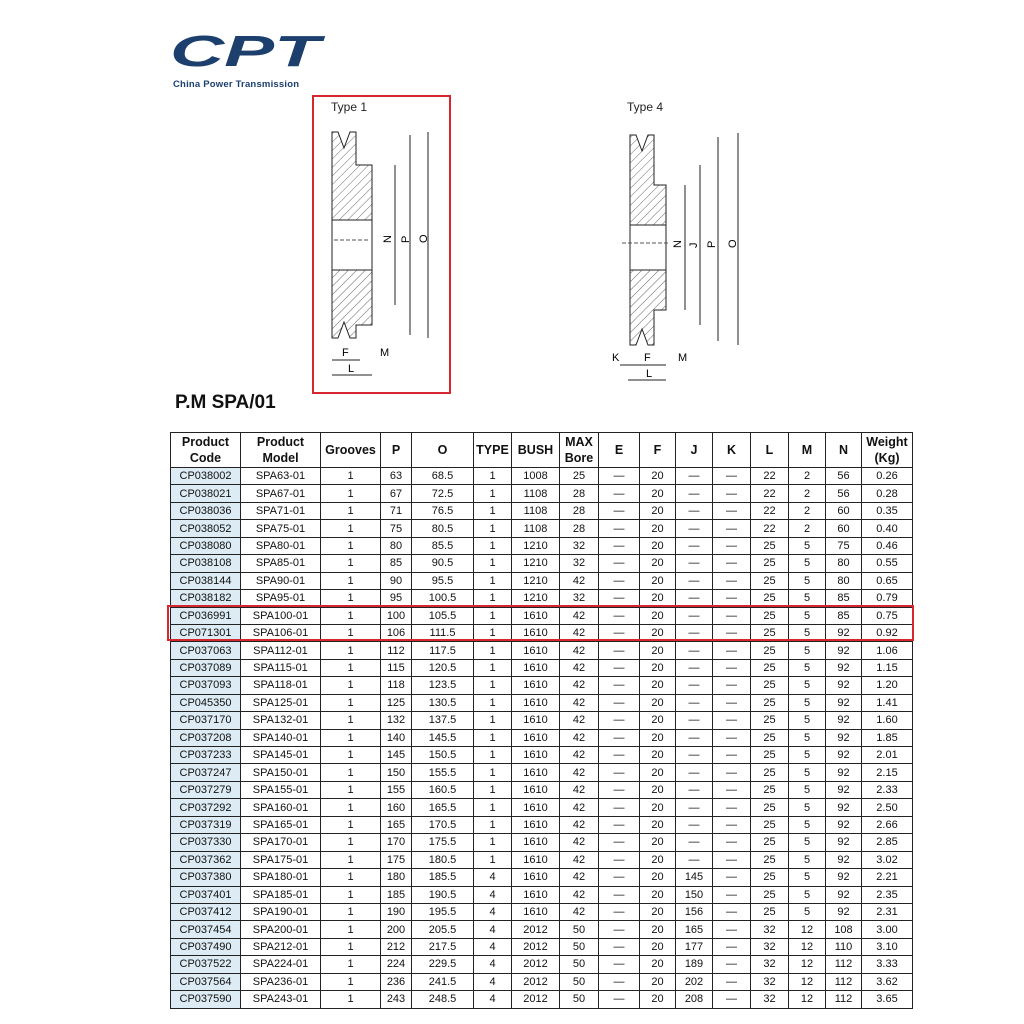 Image resolution: width=1024 pixels, height=1024 pixels. What do you see at coordinates (769, 964) in the screenshot?
I see `table-cell: 32` at bounding box center [769, 964].